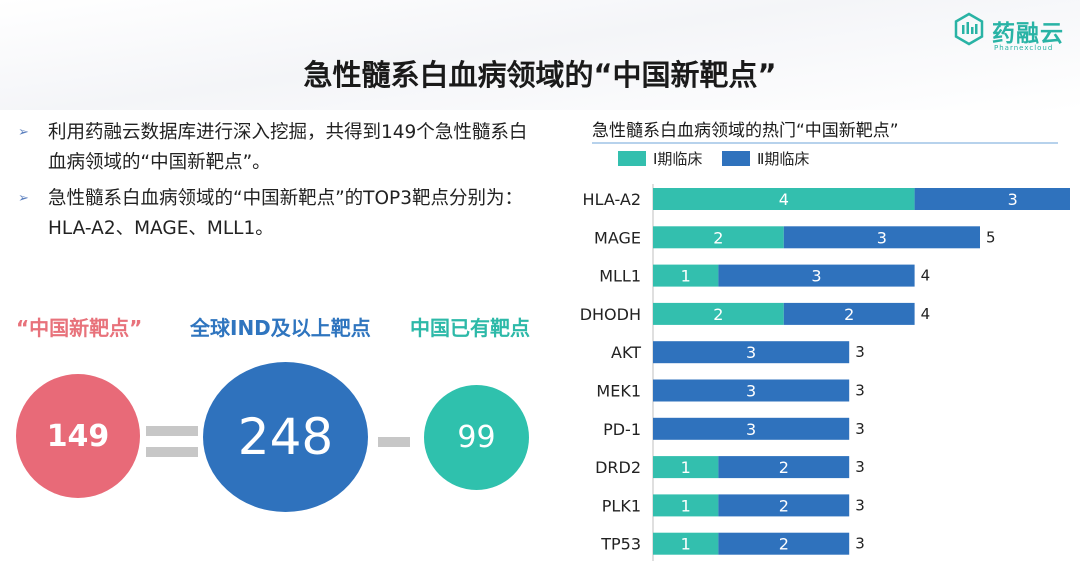 This screenshot has height=575, width=1080. Describe the element at coordinates (626, 352) in the screenshot. I see `tick-label-akt: AKT` at that location.